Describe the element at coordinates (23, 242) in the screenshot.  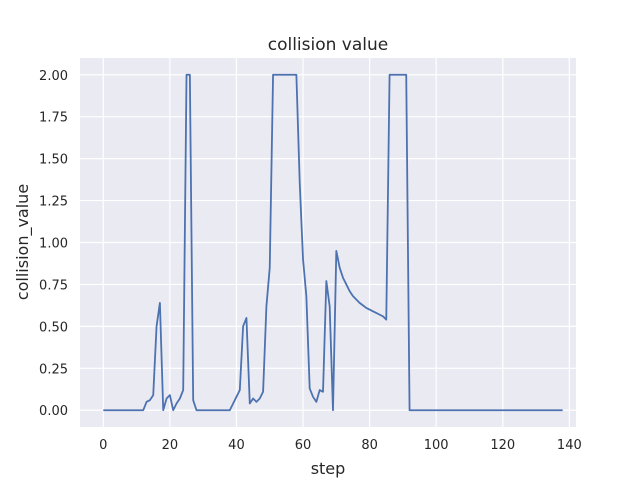
I see `y-axis-label: collision_value` at that location.